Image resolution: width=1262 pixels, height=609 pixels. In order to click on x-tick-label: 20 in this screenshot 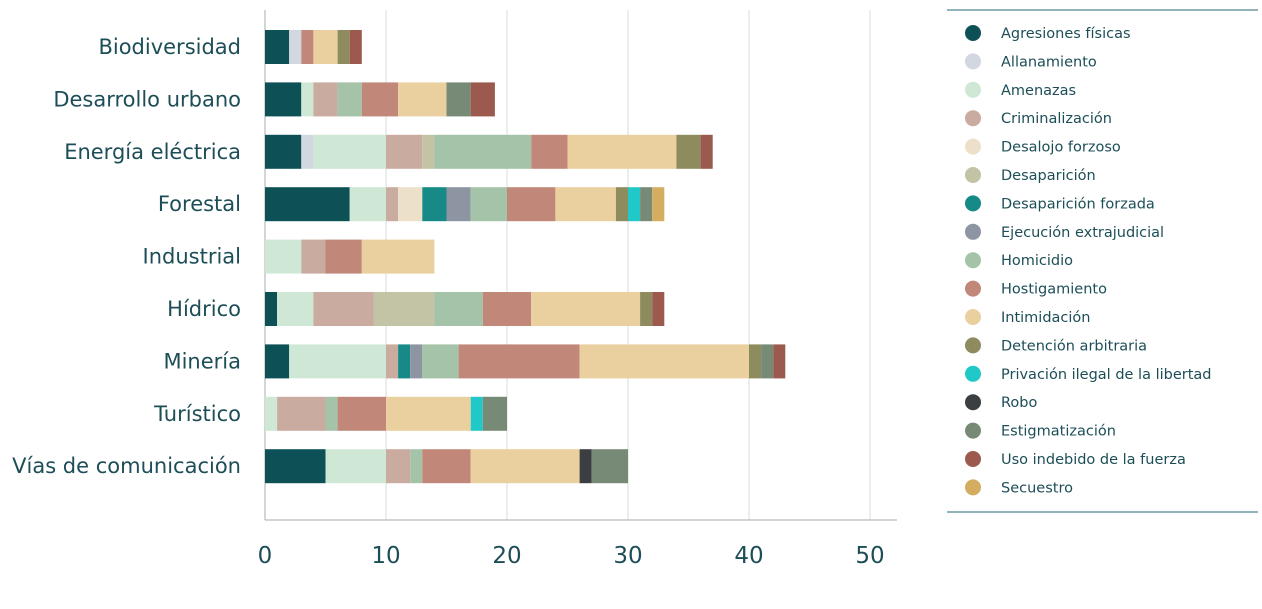, I will do `click(506, 556)`.